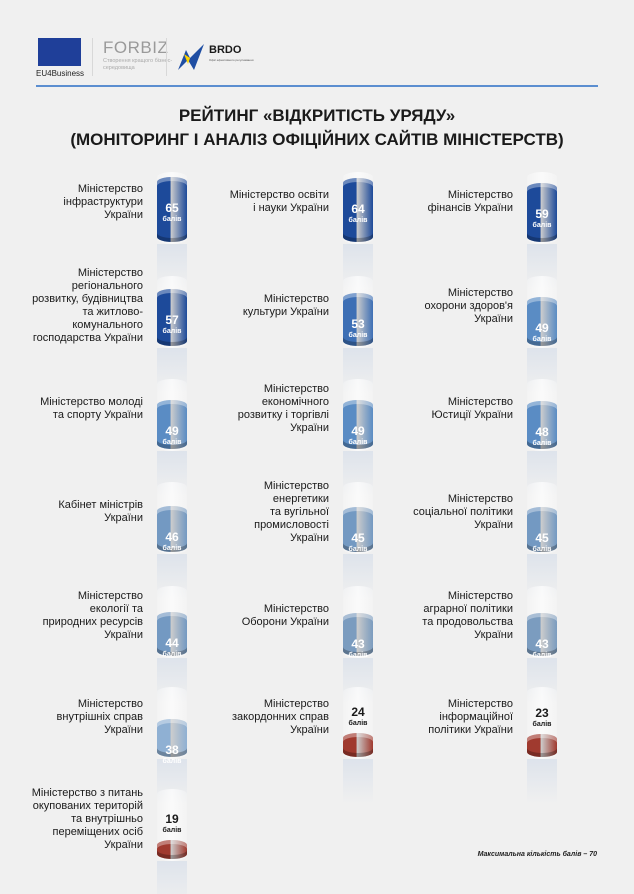 The width and height of the screenshot is (634, 894). What do you see at coordinates (103, 201) in the screenshot?
I see `label-line: інфраструктури` at bounding box center [103, 201].